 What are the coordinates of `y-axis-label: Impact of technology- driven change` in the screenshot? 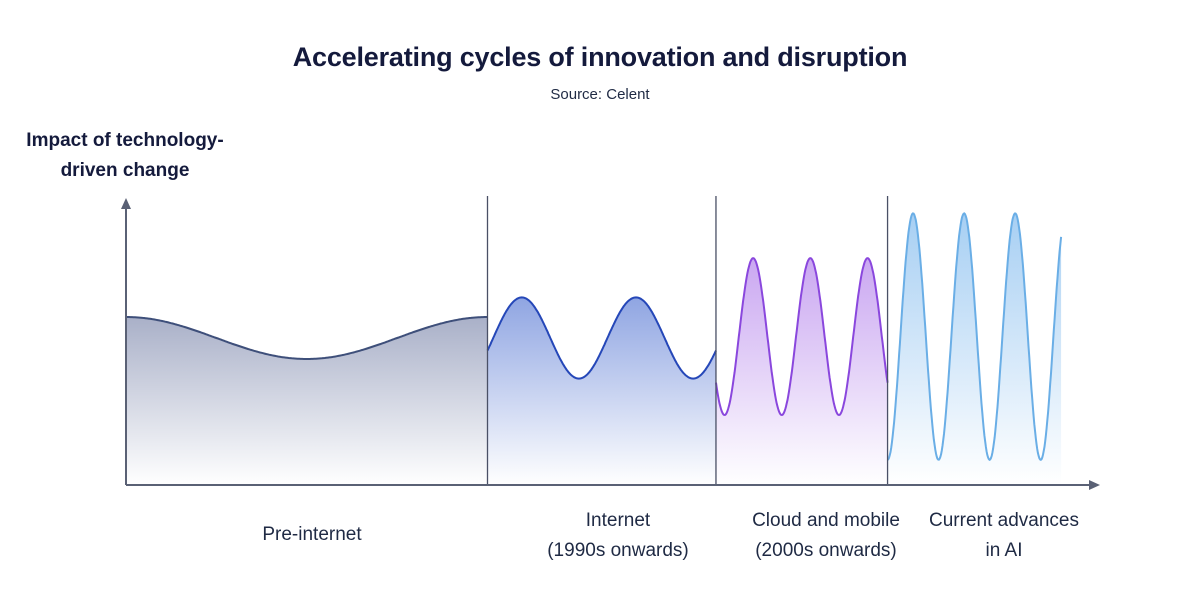 It's located at (125, 156).